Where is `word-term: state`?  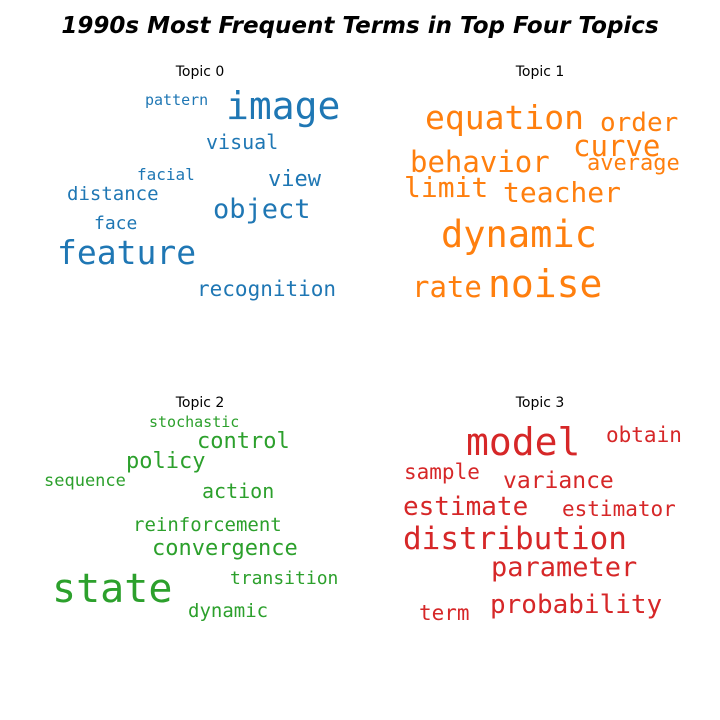 word-term: state is located at coordinates (112, 589).